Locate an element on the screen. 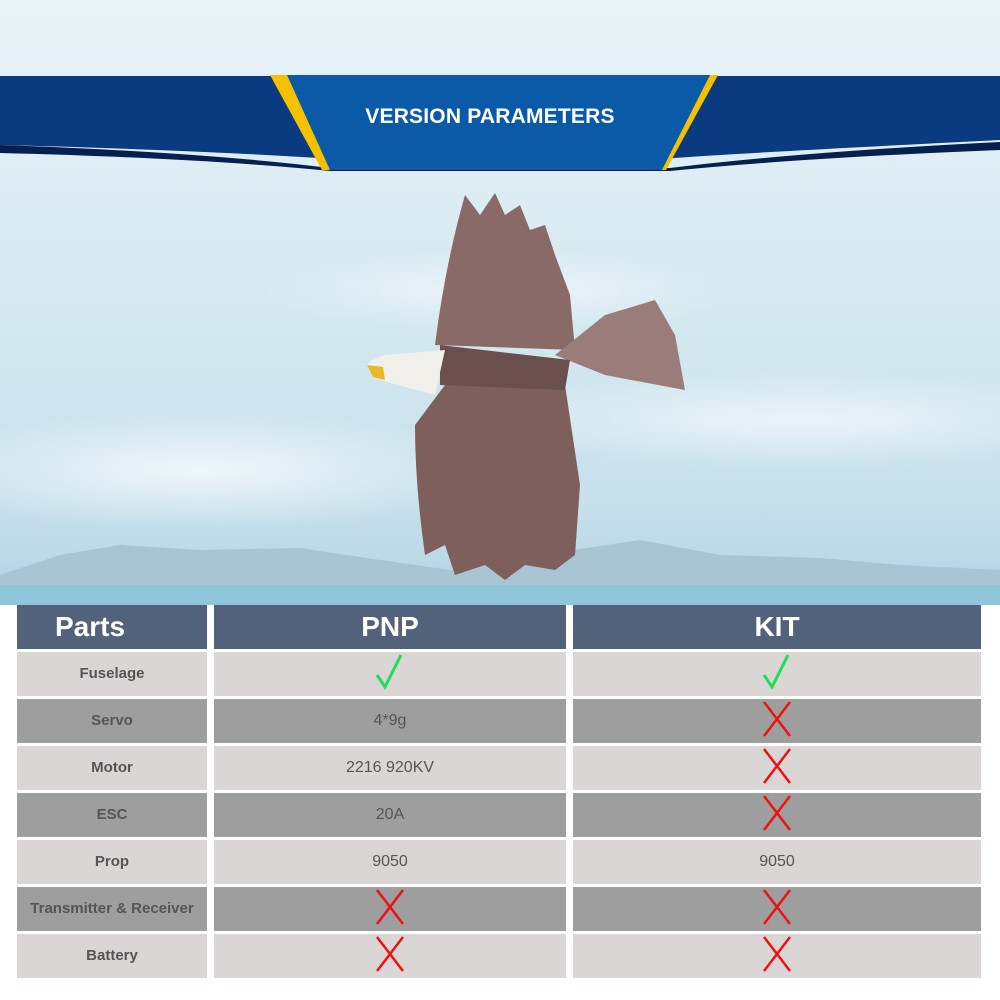 Image resolution: width=1000 pixels, height=1000 pixels. table-cell-part: Motor is located at coordinates (112, 768).